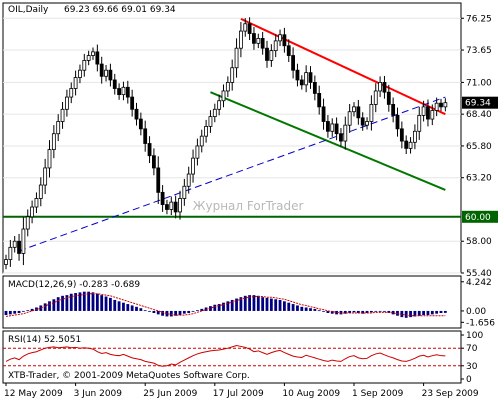 Image resolution: width=500 pixels, height=400 pixels. What do you see at coordinates (98, 394) in the screenshot?
I see `time-tick-label: 3 Jun 2009` at bounding box center [98, 394].